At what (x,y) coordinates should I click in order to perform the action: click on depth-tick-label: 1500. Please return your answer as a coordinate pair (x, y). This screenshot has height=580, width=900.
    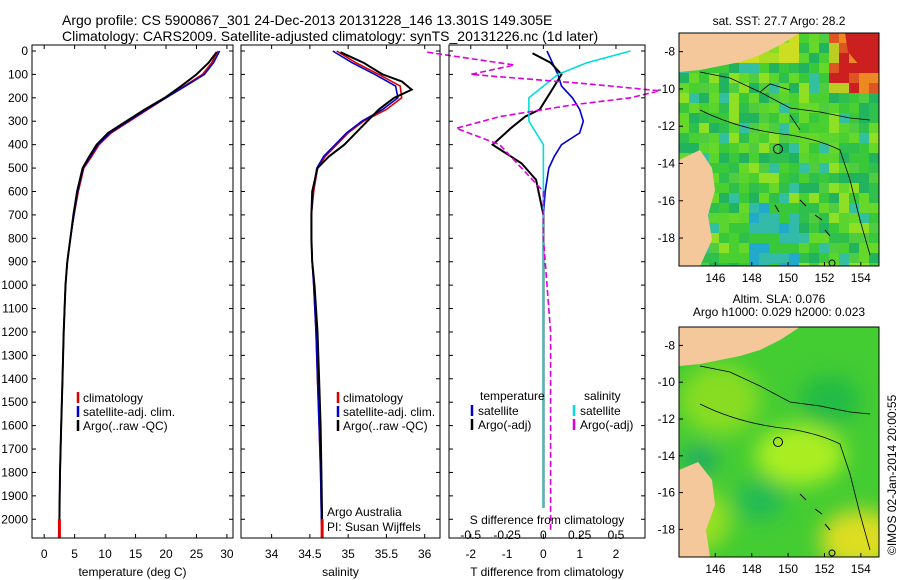
    Looking at the image, I should click on (14, 402).